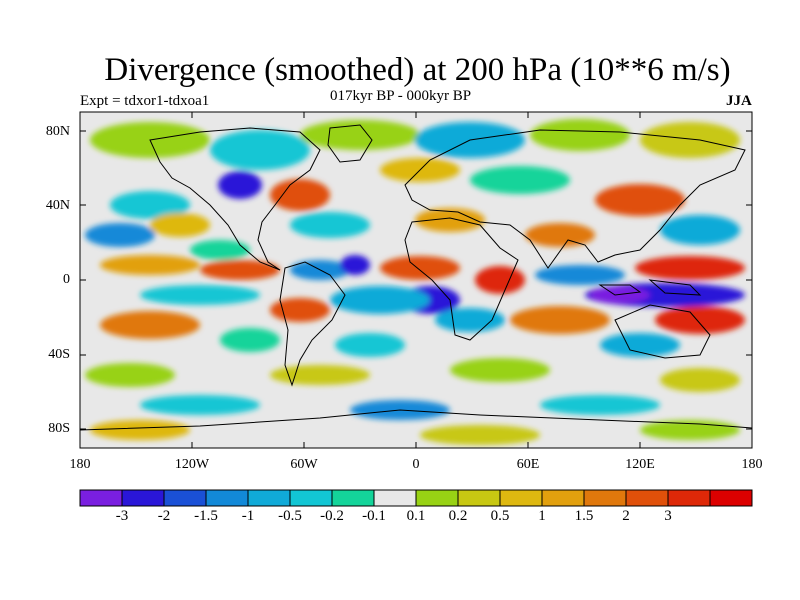 The width and height of the screenshot is (800, 600). What do you see at coordinates (668, 516) in the screenshot?
I see `colorbar-label: 3` at bounding box center [668, 516].